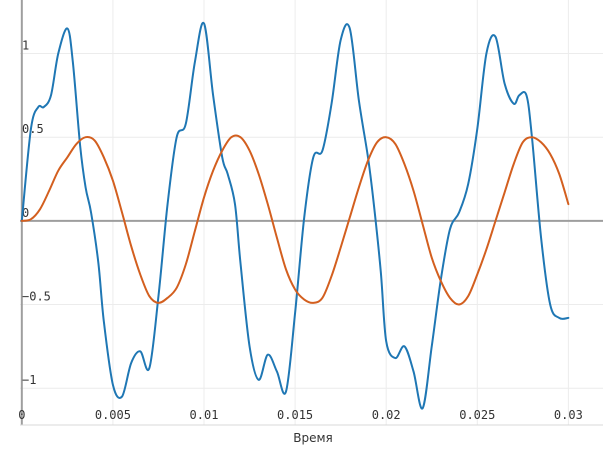  What do you see at coordinates (36, 297) in the screenshot?
I see `y-tick-label: −0.5` at bounding box center [36, 297].